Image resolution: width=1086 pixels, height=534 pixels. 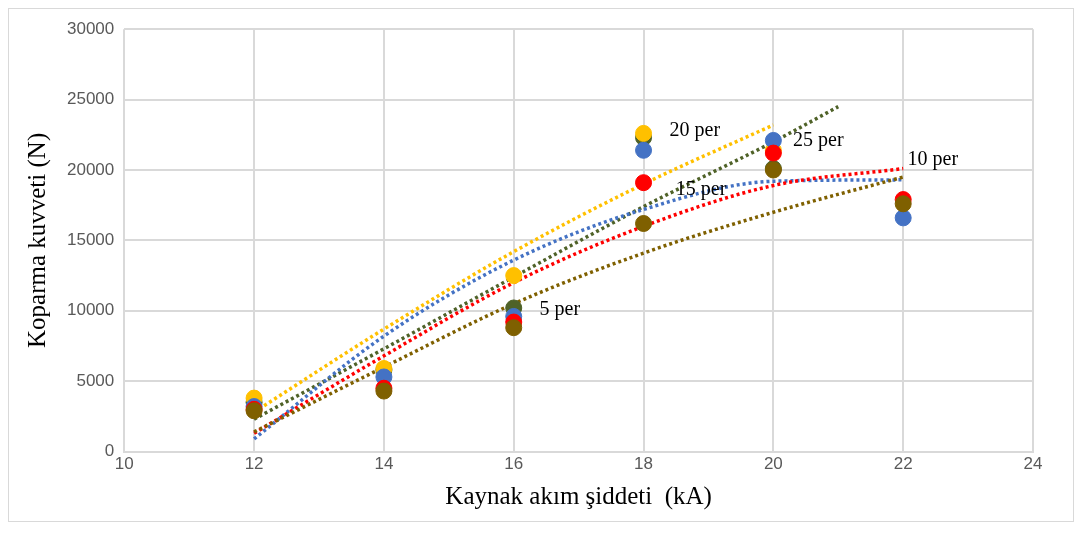 I want to click on annotation: 25 per, so click(x=818, y=139).